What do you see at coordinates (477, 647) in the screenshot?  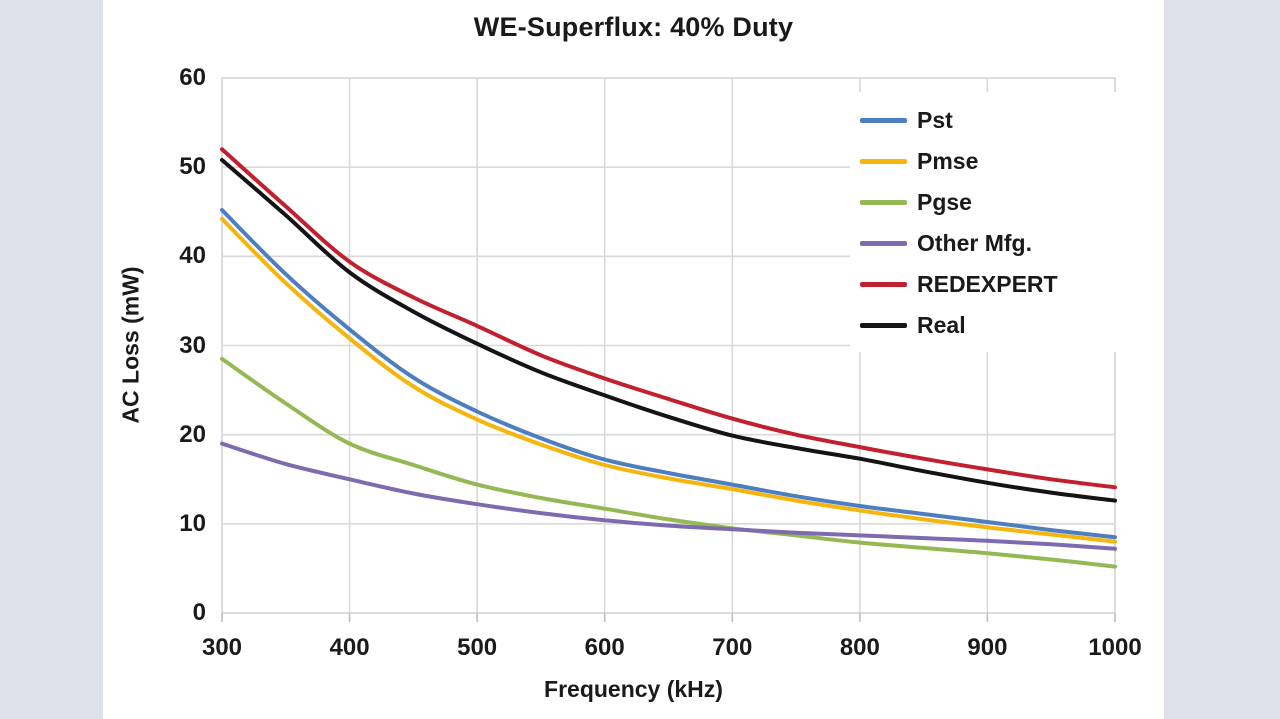 I see `x-tick-label: 500` at bounding box center [477, 647].